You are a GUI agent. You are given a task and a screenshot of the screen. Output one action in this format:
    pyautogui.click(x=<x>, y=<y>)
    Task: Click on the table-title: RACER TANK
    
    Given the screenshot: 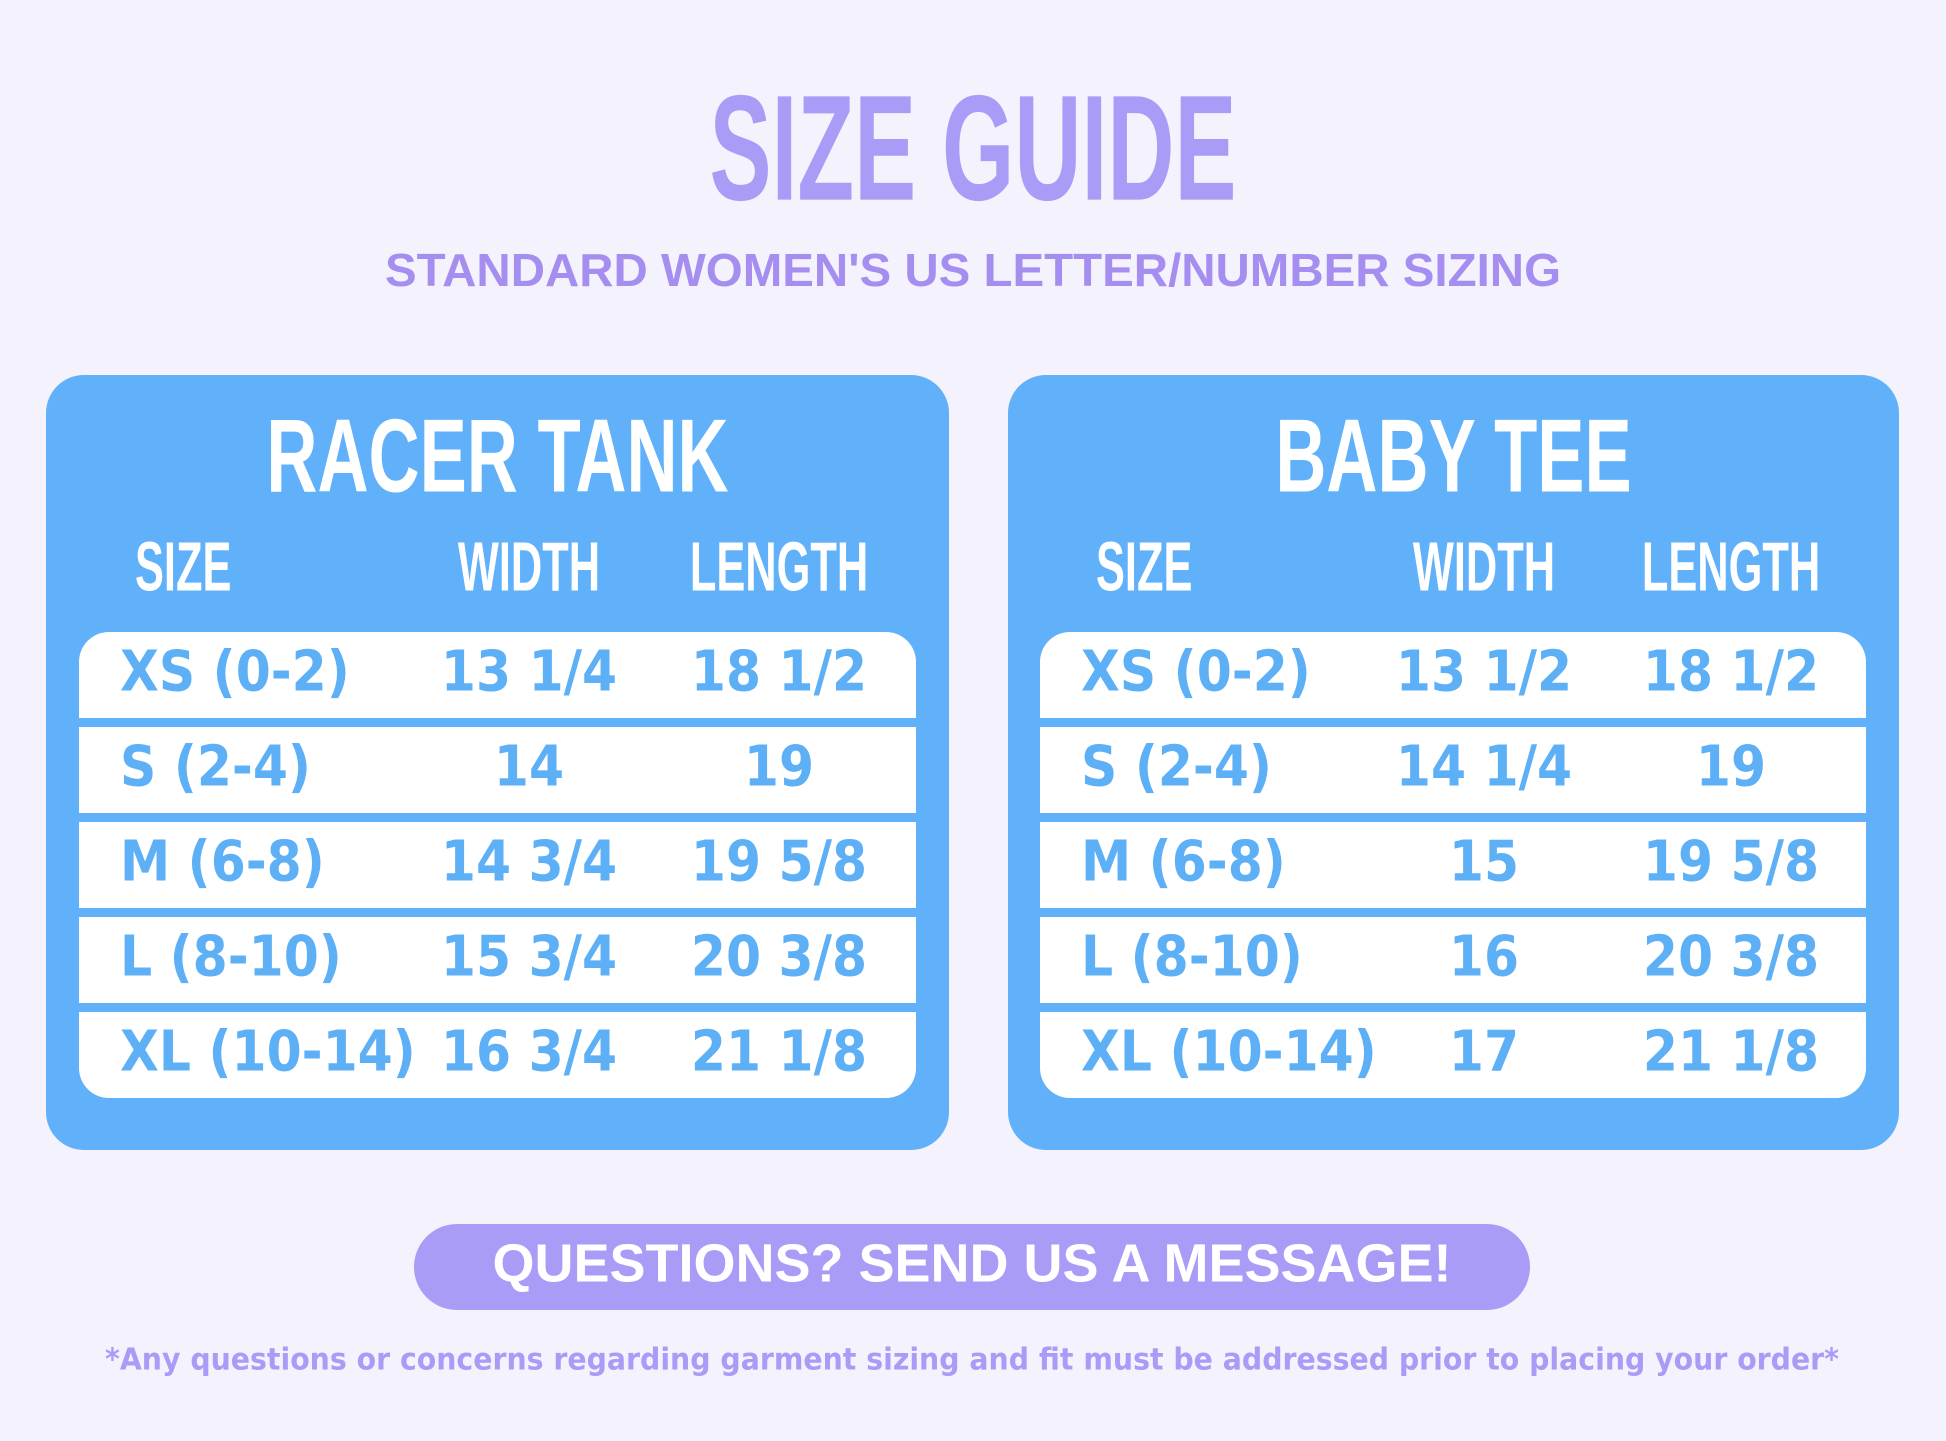 What is the action you would take?
    pyautogui.click(x=497, y=455)
    